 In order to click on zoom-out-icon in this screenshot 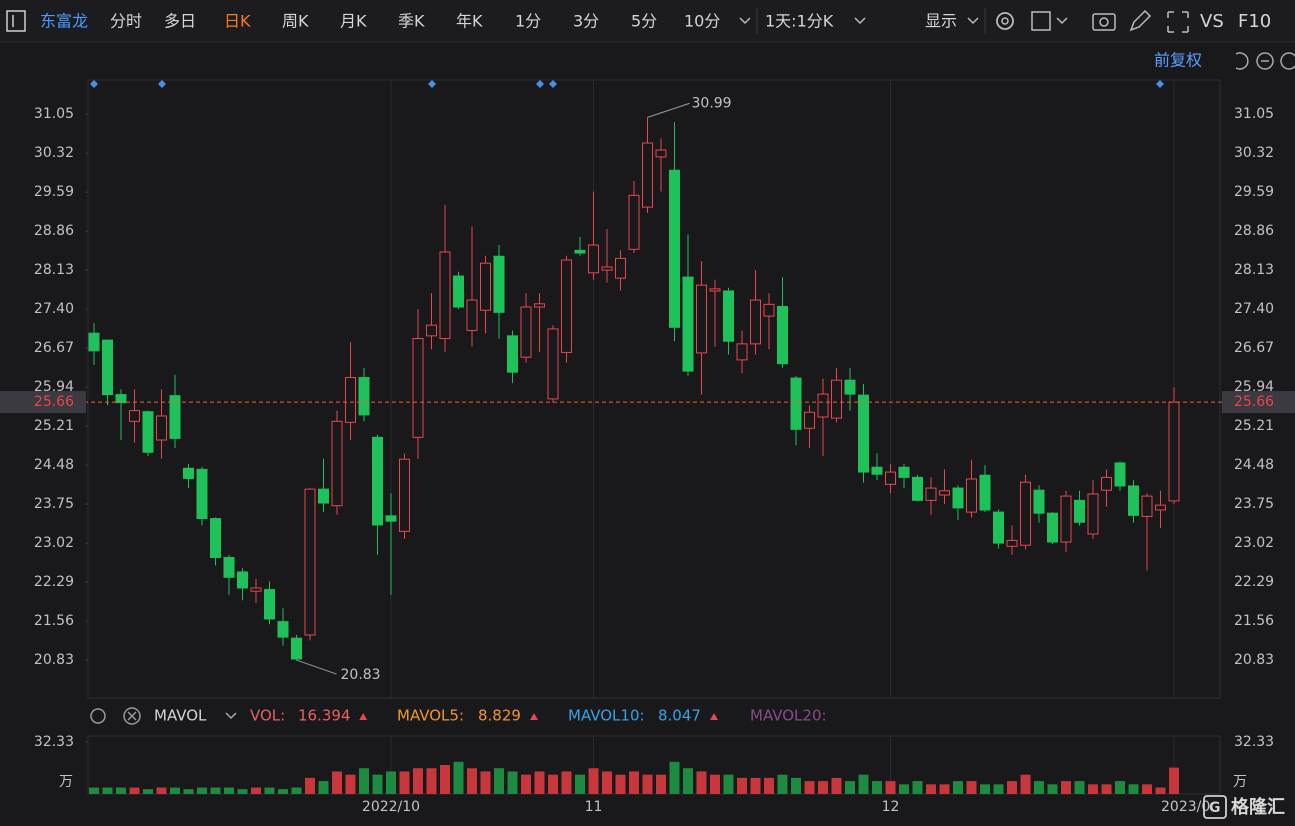, I will do `click(1265, 61)`.